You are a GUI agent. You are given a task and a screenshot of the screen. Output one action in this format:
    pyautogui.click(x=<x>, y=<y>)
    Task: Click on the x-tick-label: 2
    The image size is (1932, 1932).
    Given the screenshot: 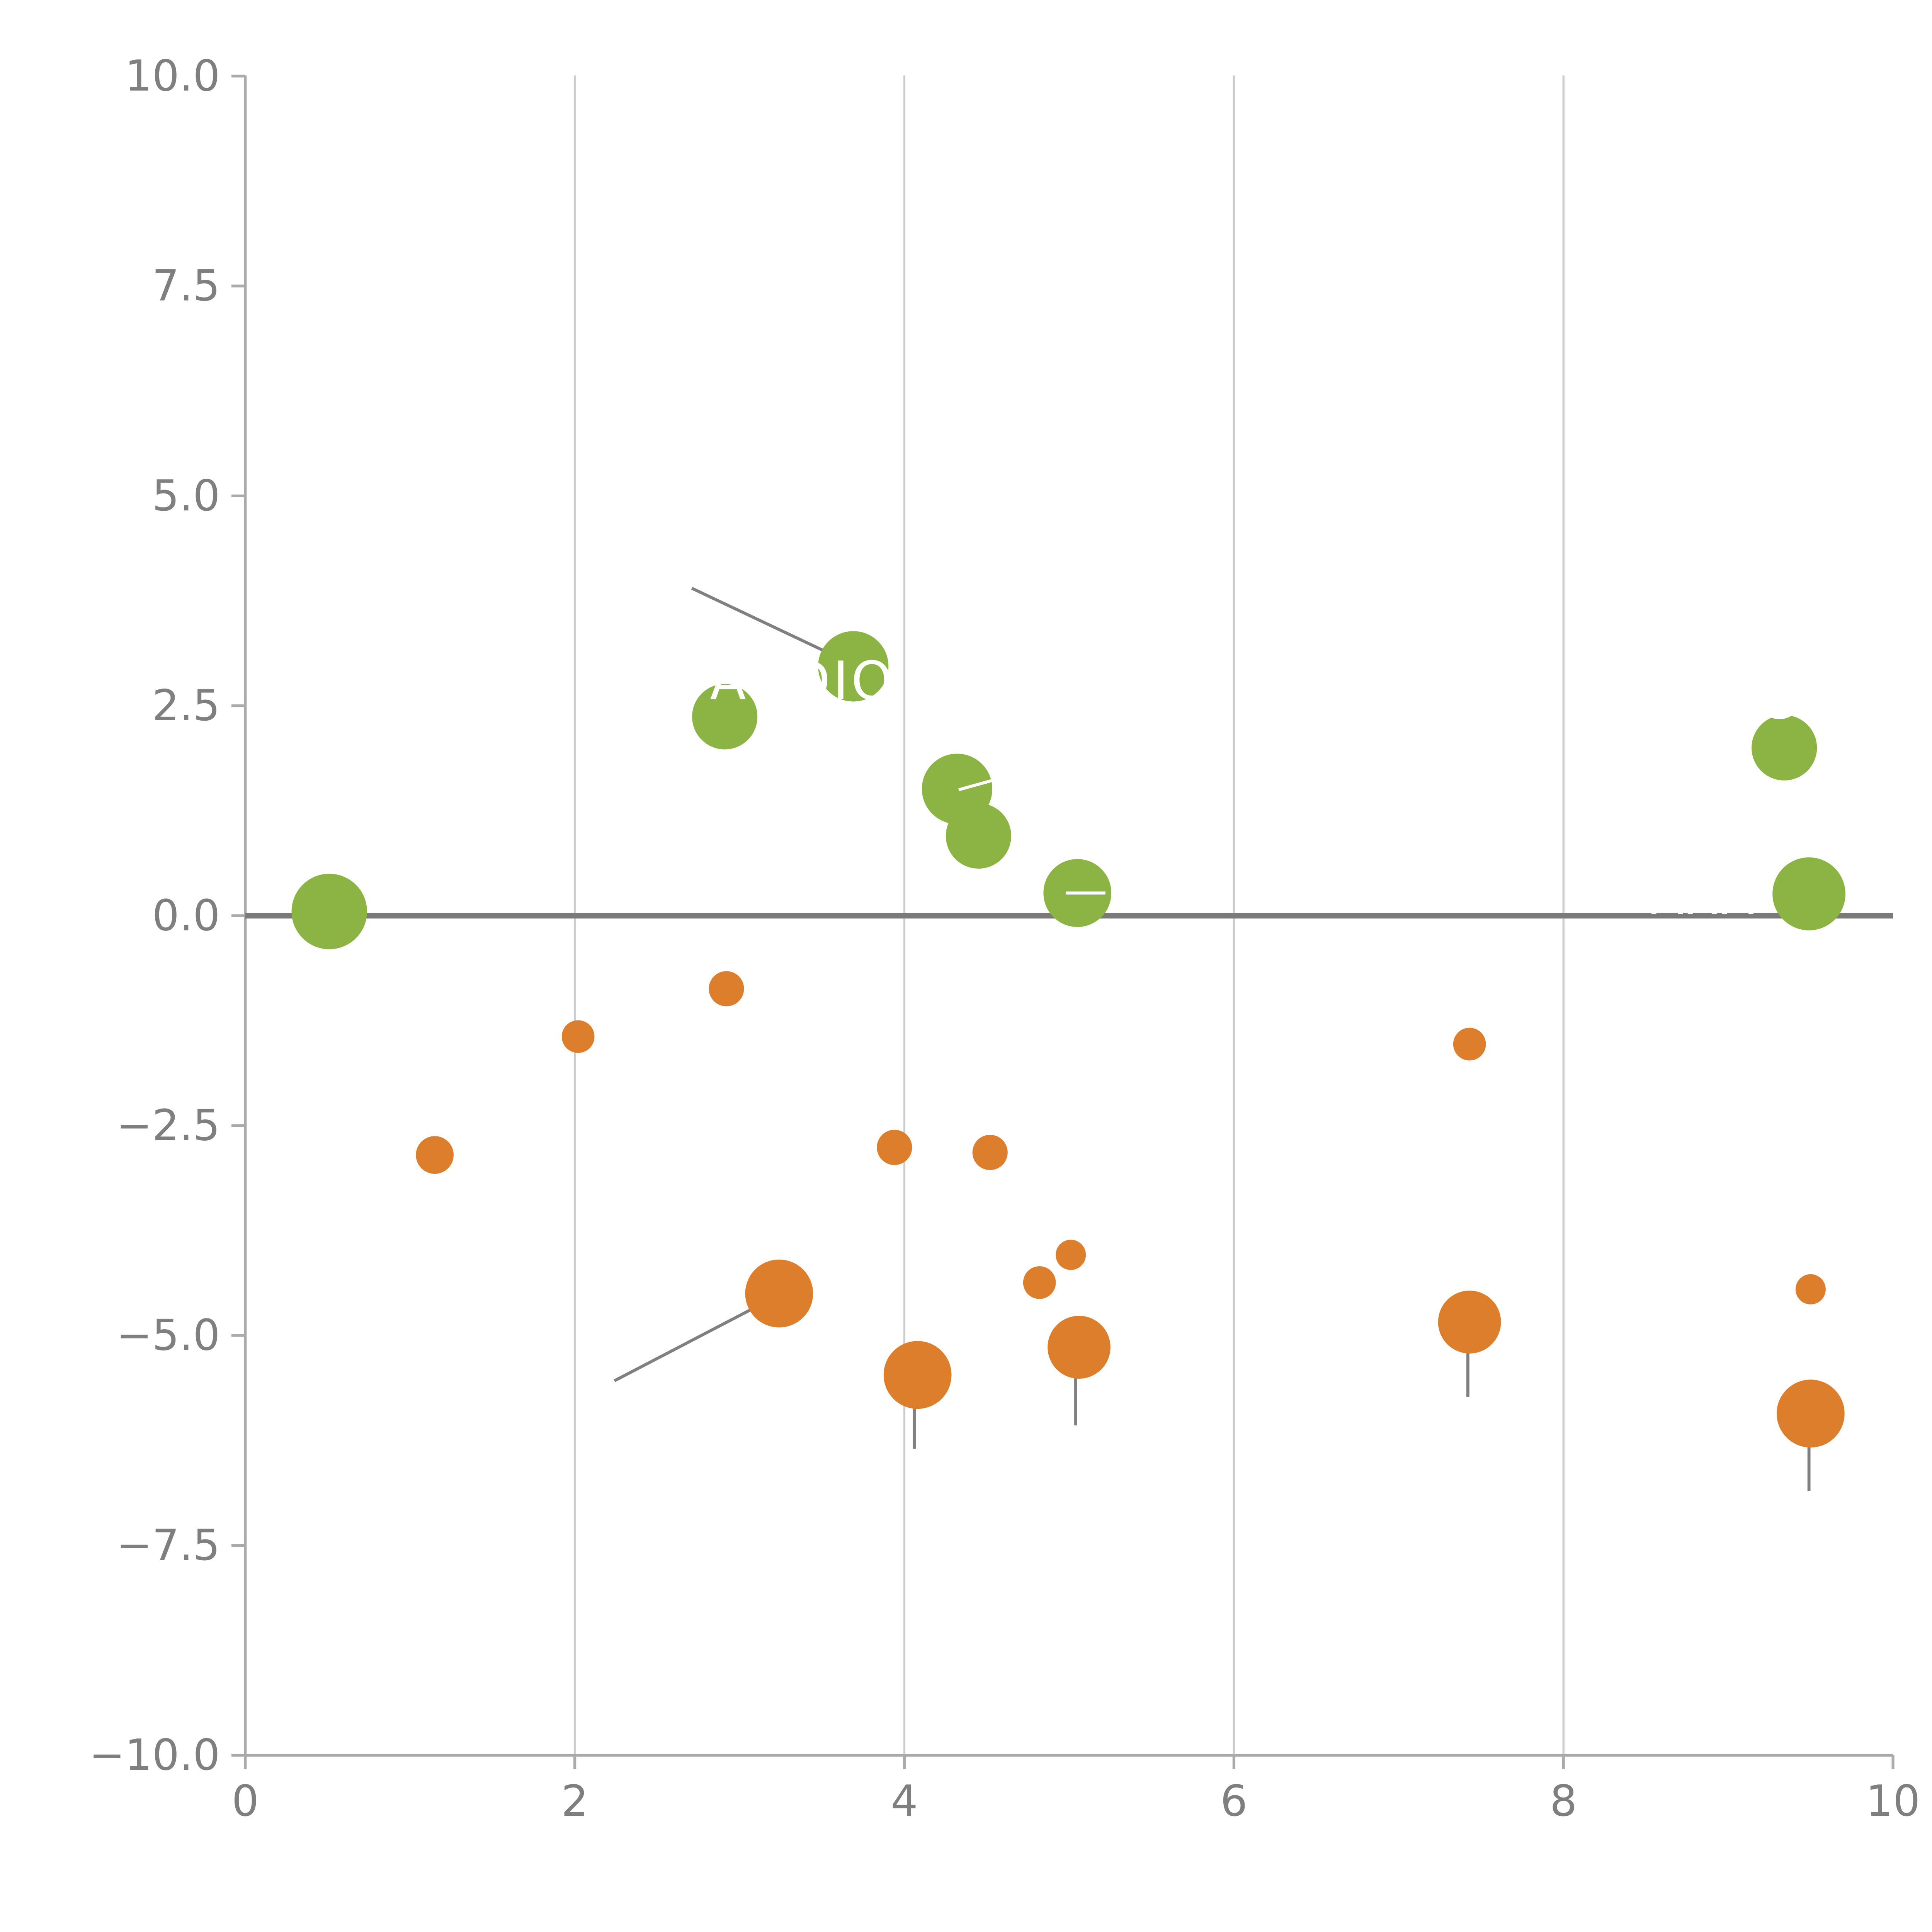 What is the action you would take?
    pyautogui.click(x=574, y=1801)
    